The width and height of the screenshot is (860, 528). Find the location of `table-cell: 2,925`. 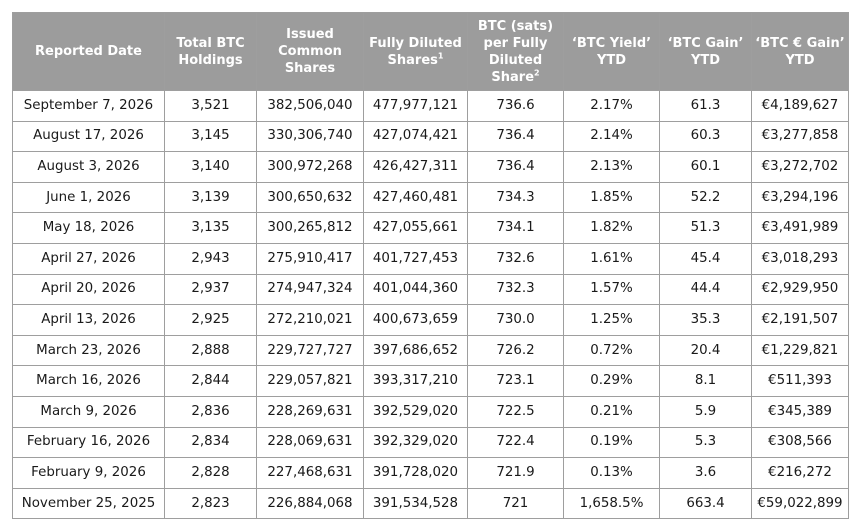

table-cell: 2,925 is located at coordinates (210, 320).